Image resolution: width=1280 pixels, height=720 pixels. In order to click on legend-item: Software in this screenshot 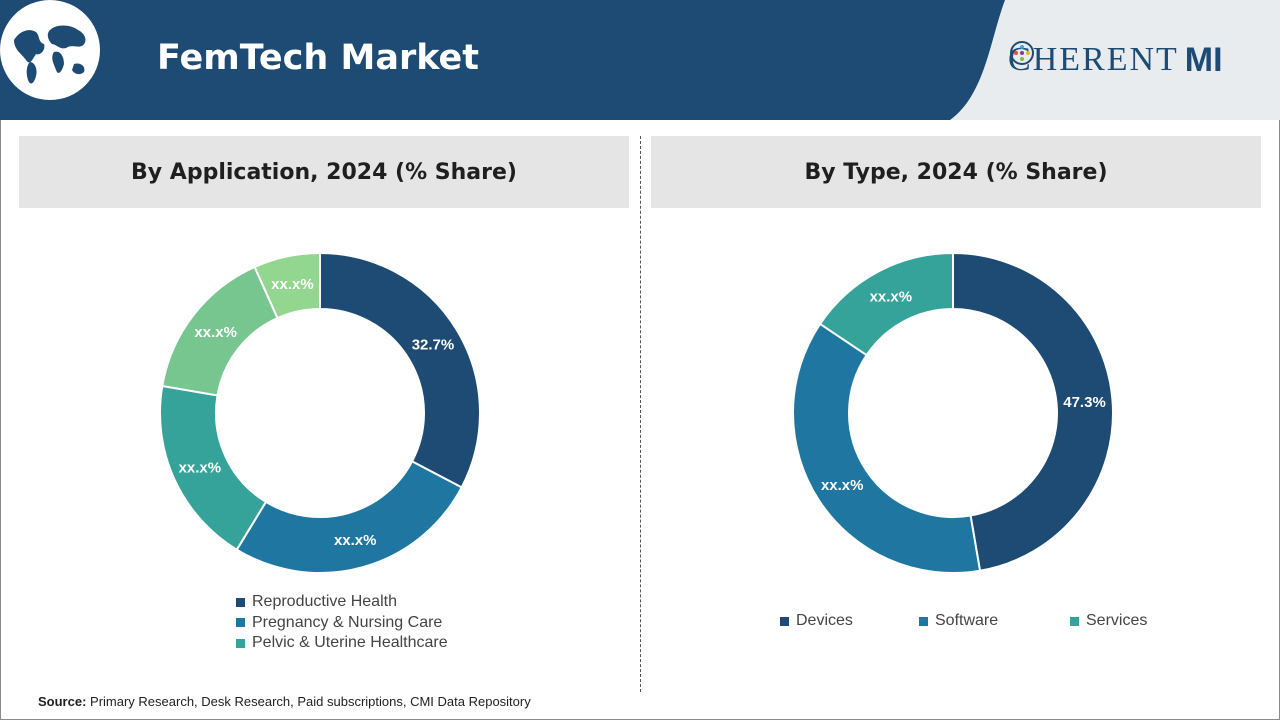, I will do `click(958, 621)`.